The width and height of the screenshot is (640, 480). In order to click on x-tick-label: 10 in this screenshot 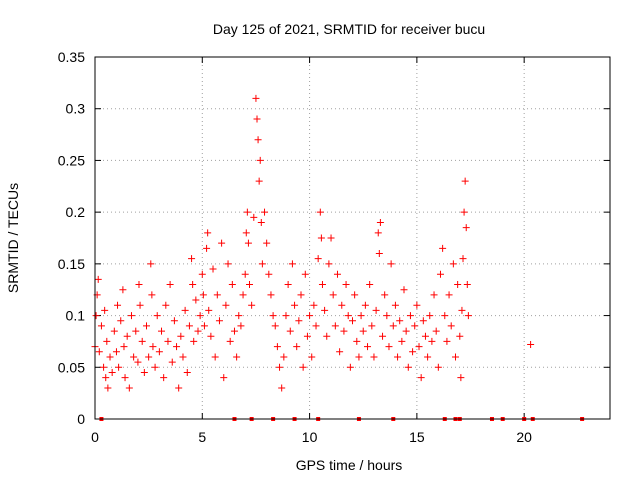, I will do `click(310, 437)`.